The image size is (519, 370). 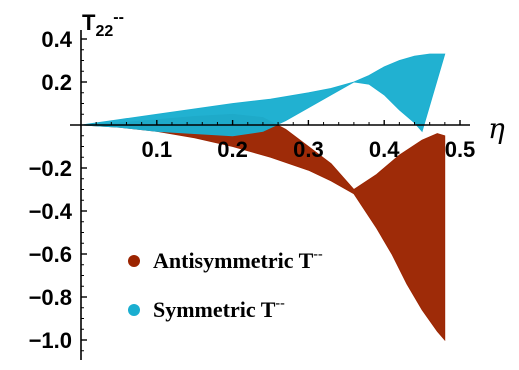 What do you see at coordinates (157, 149) in the screenshot?
I see `x-tick-label: 0.1` at bounding box center [157, 149].